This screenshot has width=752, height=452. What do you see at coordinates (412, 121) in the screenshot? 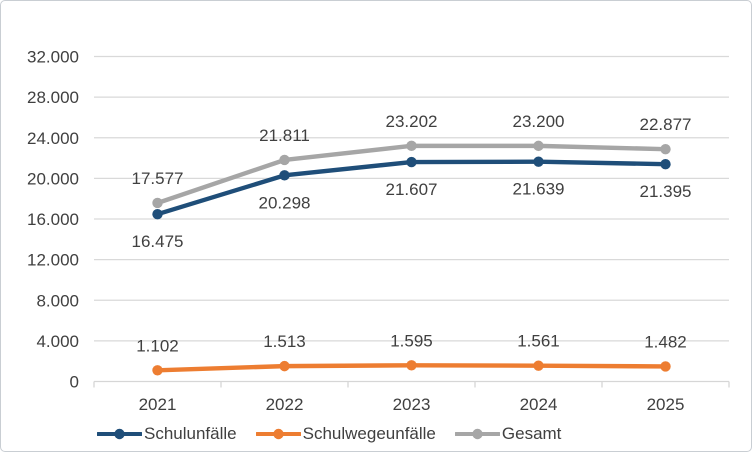
I see `data-label: 23.202` at bounding box center [412, 121].